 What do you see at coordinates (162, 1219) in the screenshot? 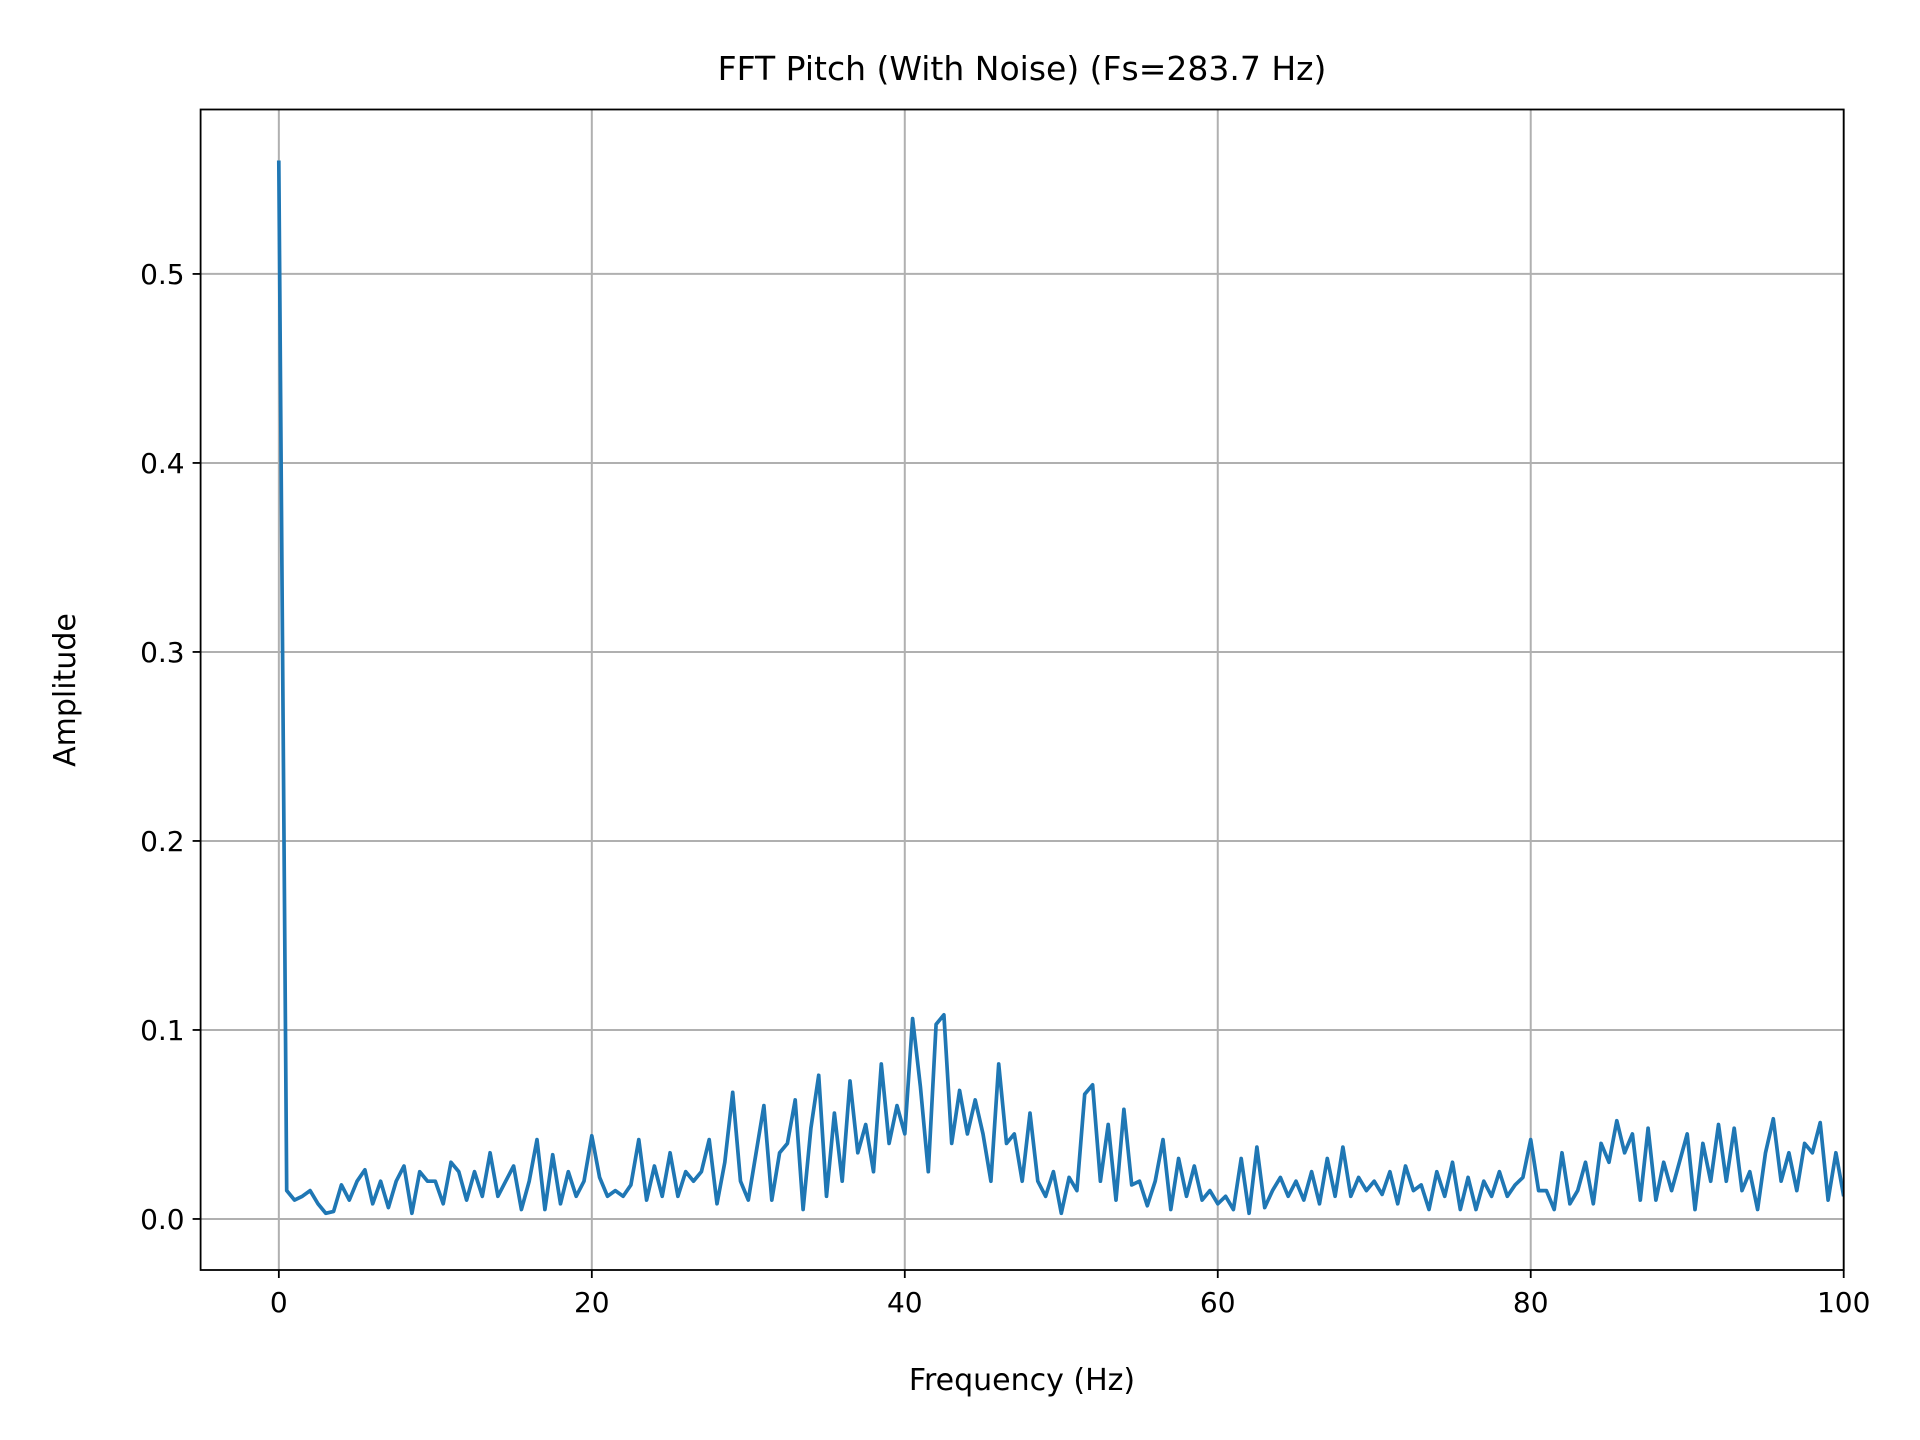
I see `y-tick-label: 0.0` at bounding box center [162, 1219].